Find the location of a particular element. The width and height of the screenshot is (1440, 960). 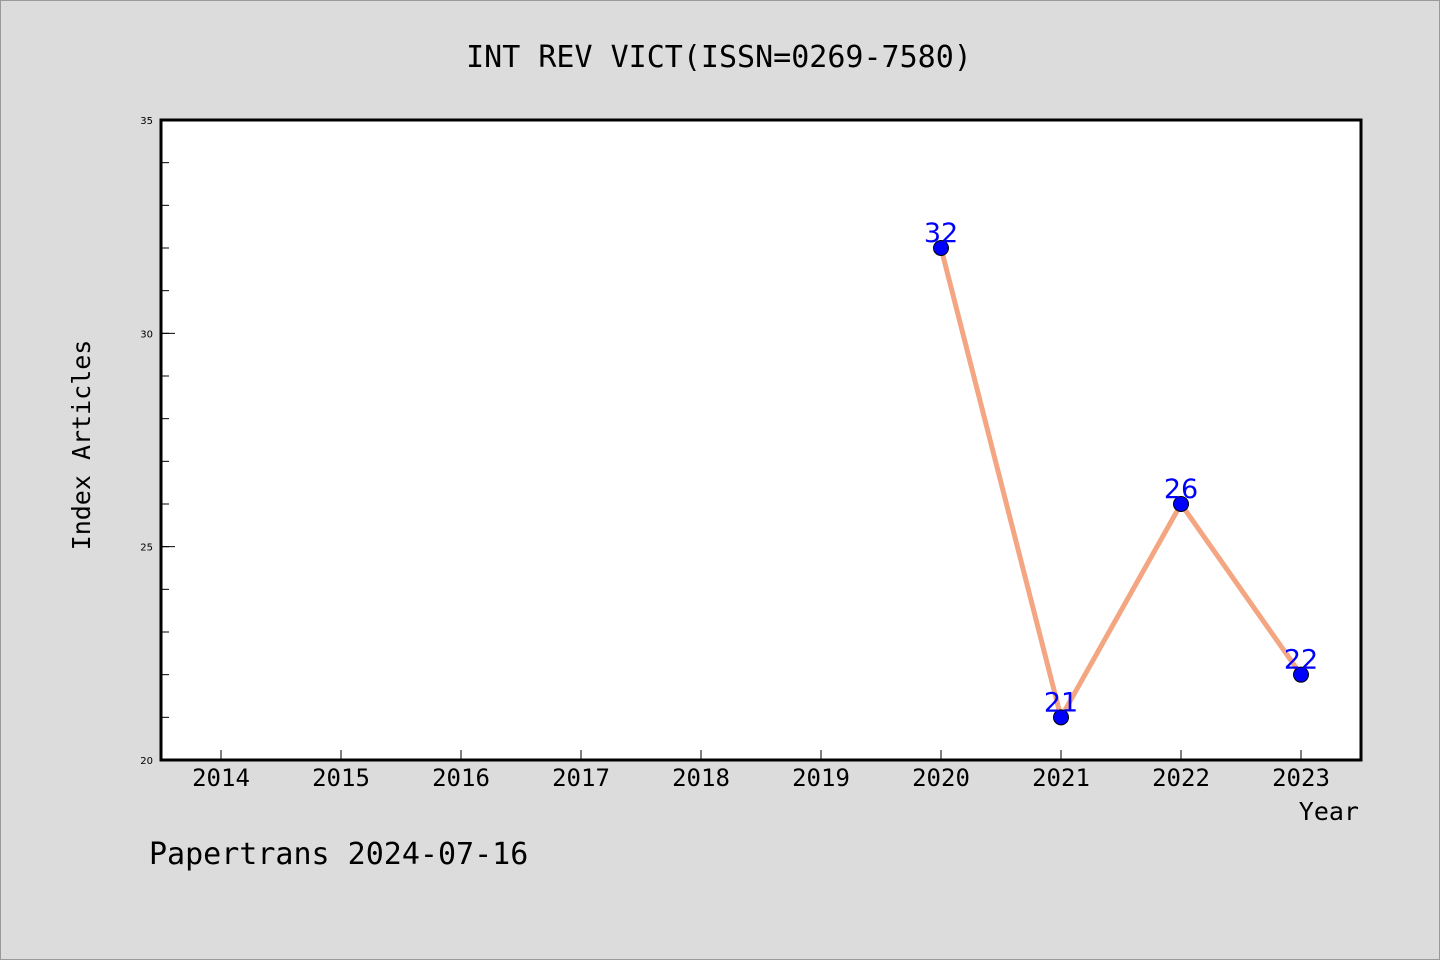

x-tick-label: 2023 is located at coordinates (1301, 778).